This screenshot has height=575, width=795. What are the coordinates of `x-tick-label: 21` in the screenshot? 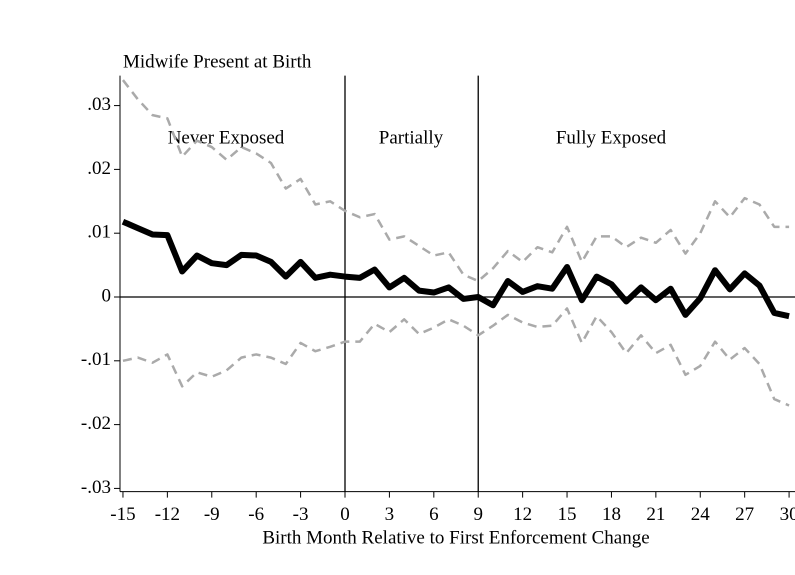 It's located at (655, 514).